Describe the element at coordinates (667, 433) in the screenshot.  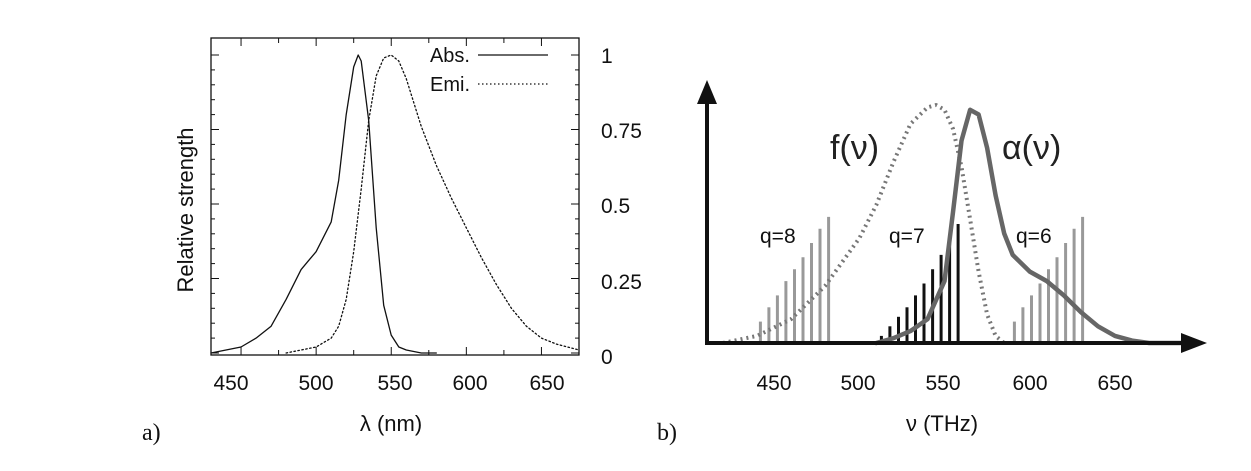
I see `panel-b-label: b)` at that location.